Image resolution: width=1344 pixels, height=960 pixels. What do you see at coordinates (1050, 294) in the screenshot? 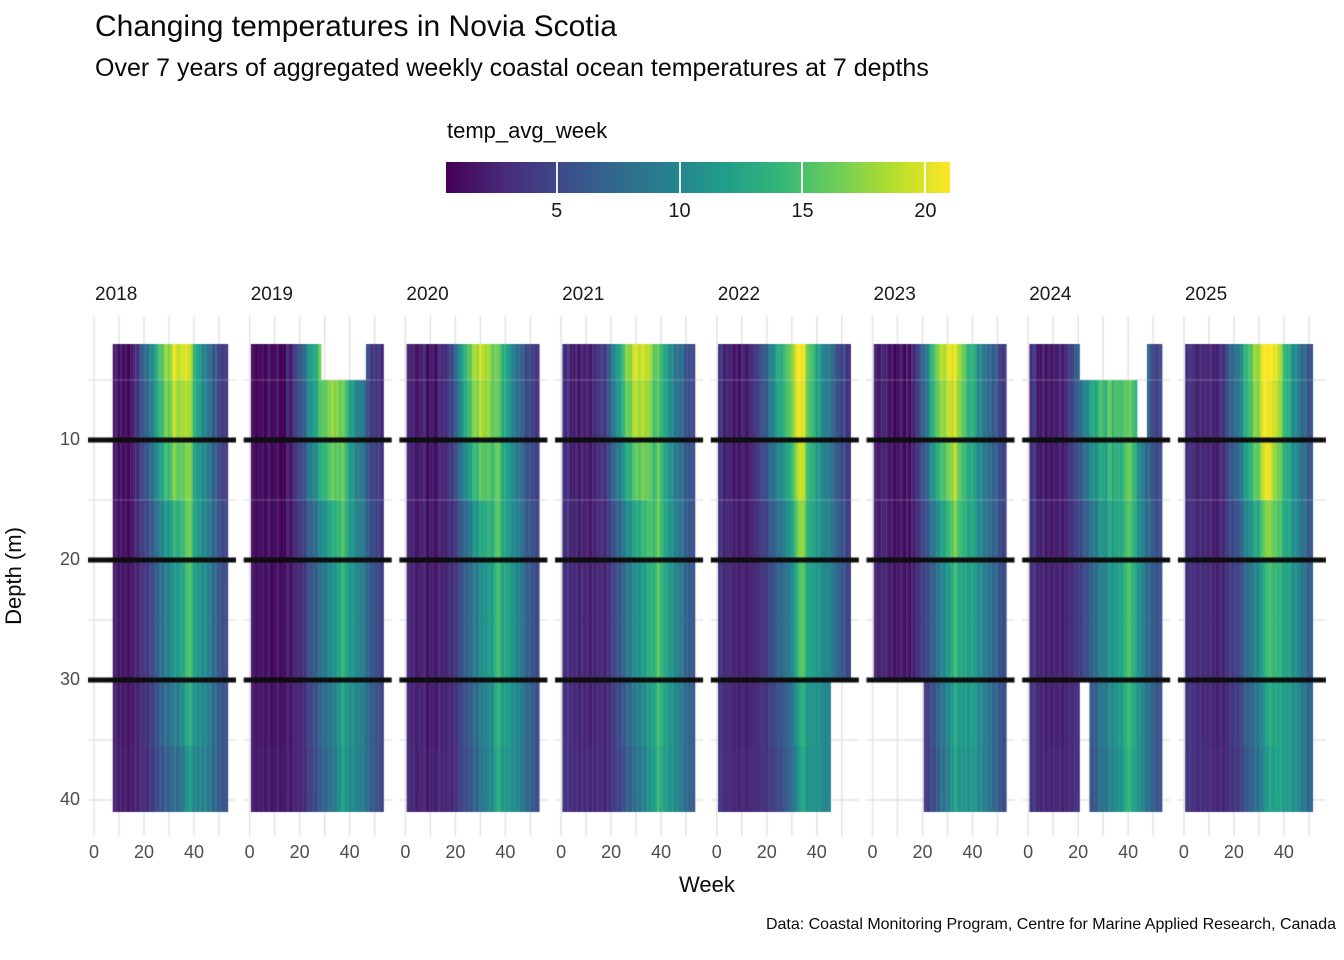
I see `facet-label-2024: 2024` at bounding box center [1050, 294].